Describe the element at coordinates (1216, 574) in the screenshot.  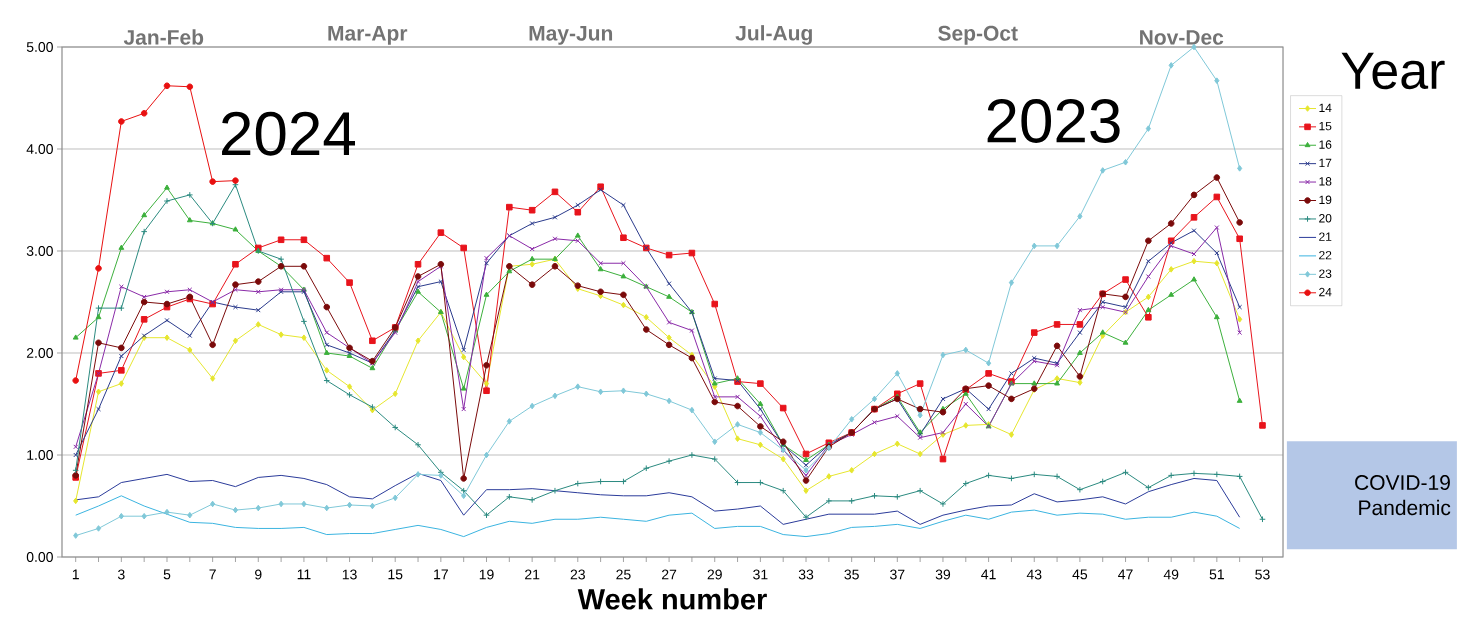
I see `x-tick-label: 51` at that location.